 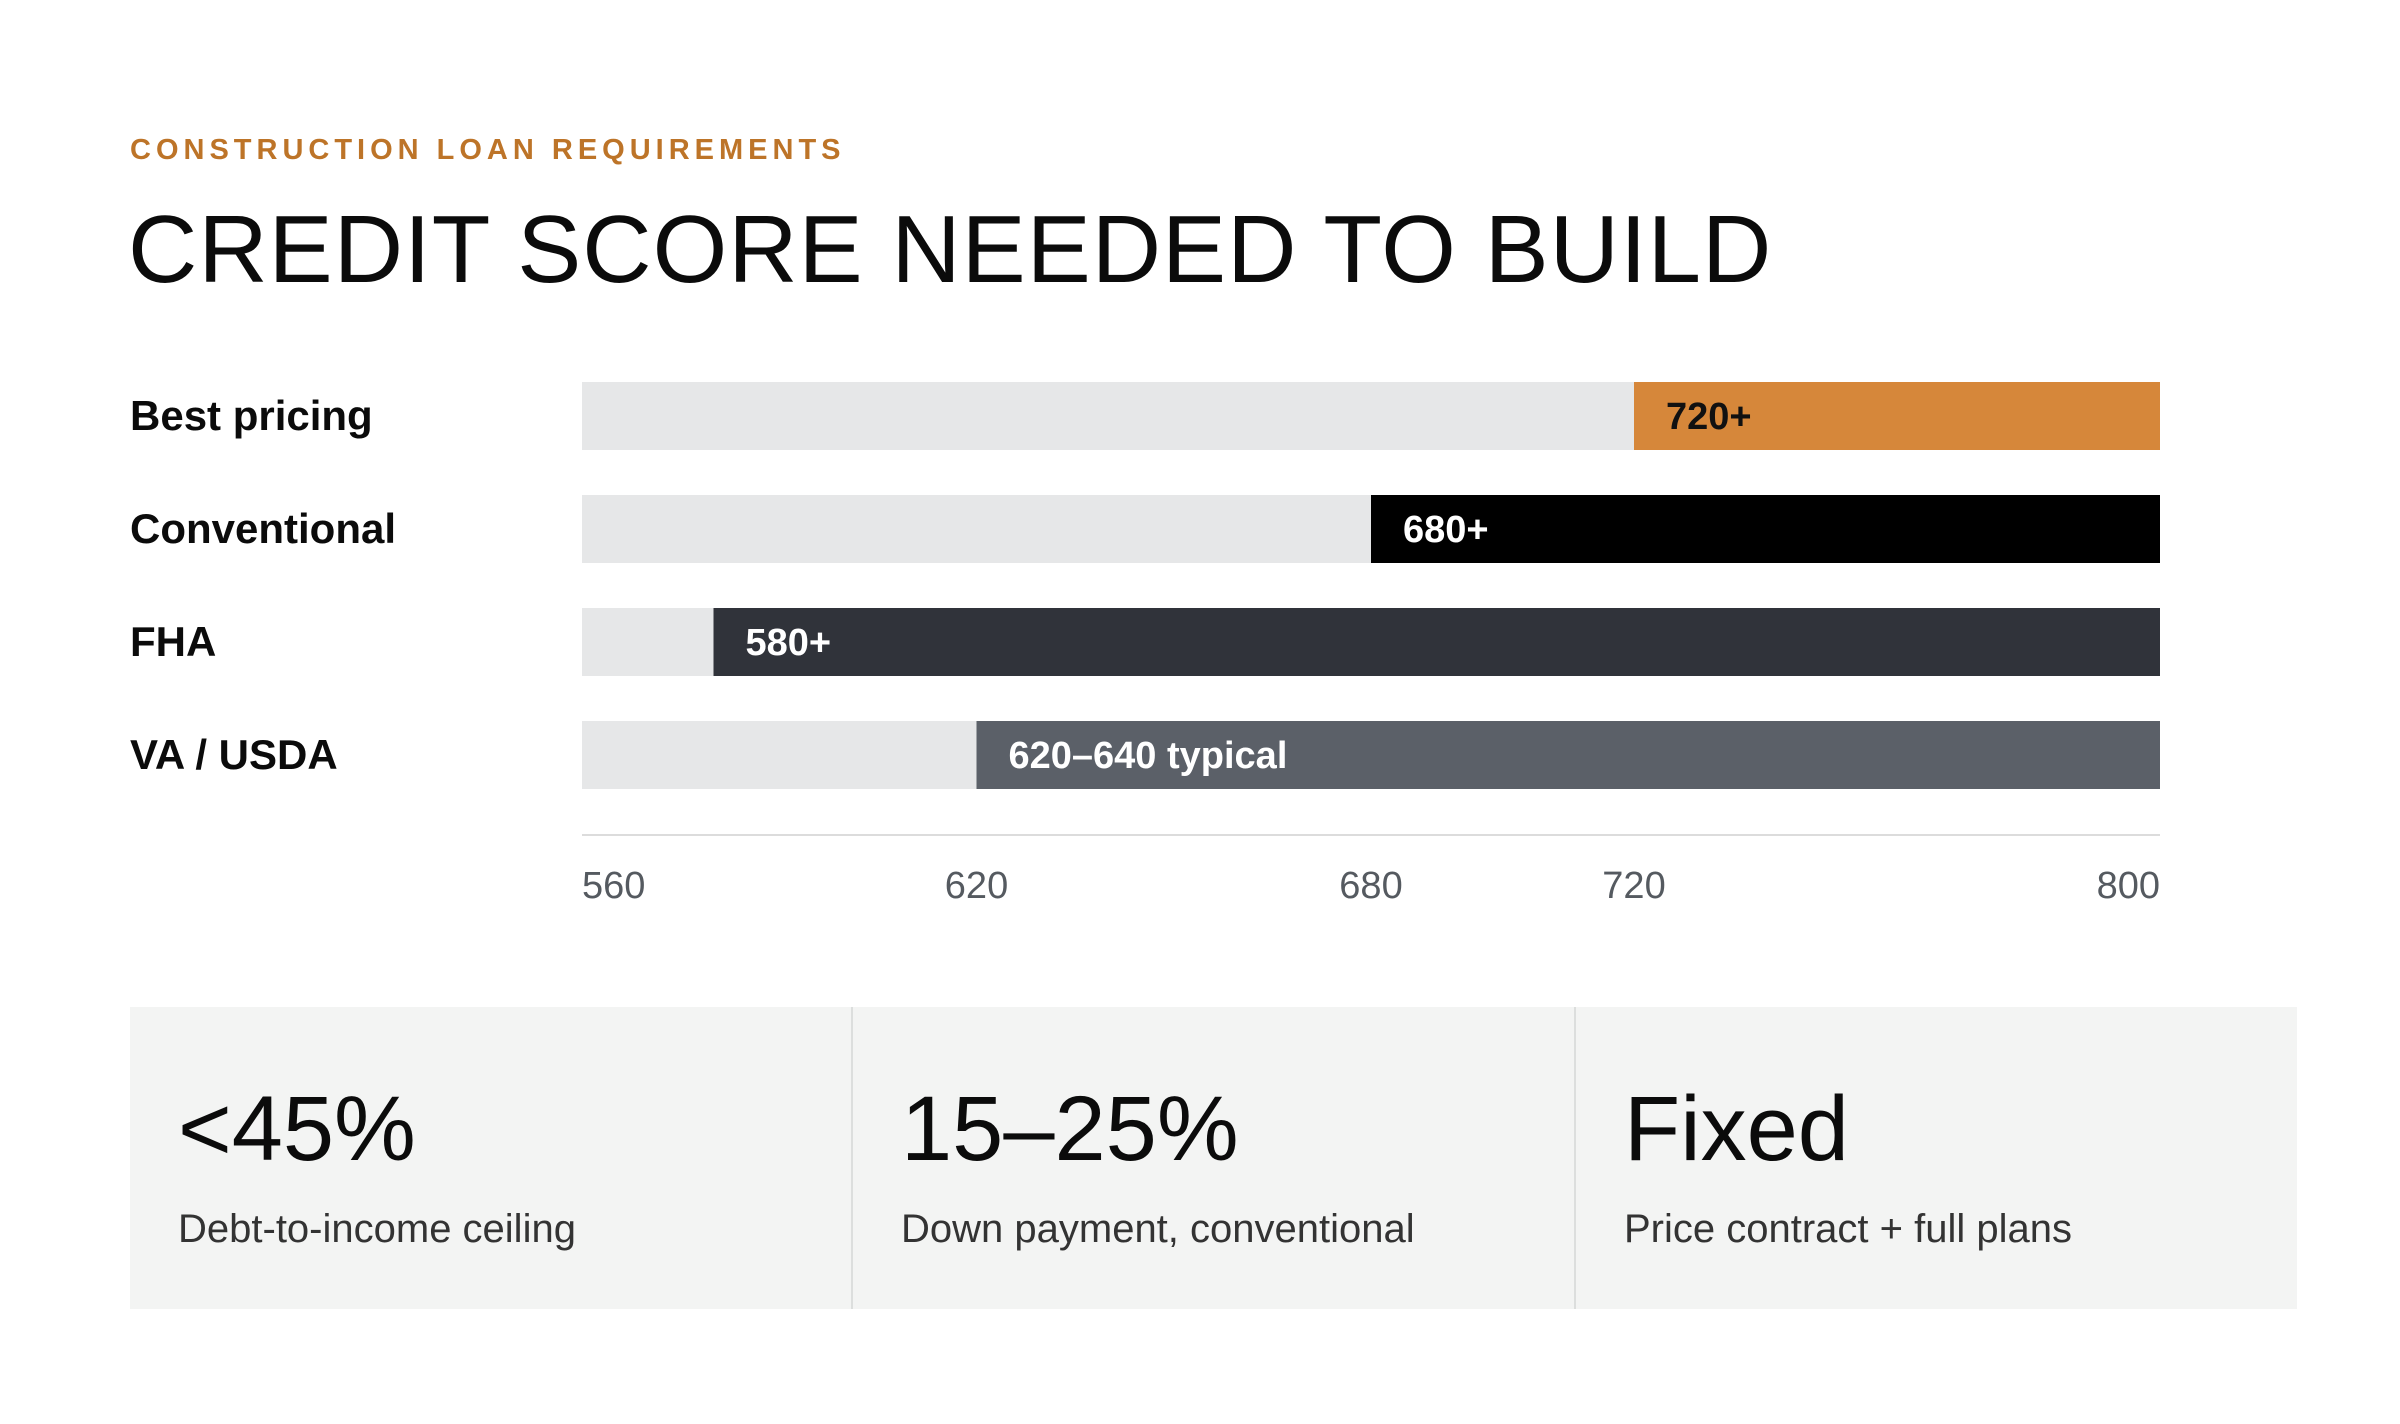 I want to click on data-label: 720+, so click(x=1709, y=417).